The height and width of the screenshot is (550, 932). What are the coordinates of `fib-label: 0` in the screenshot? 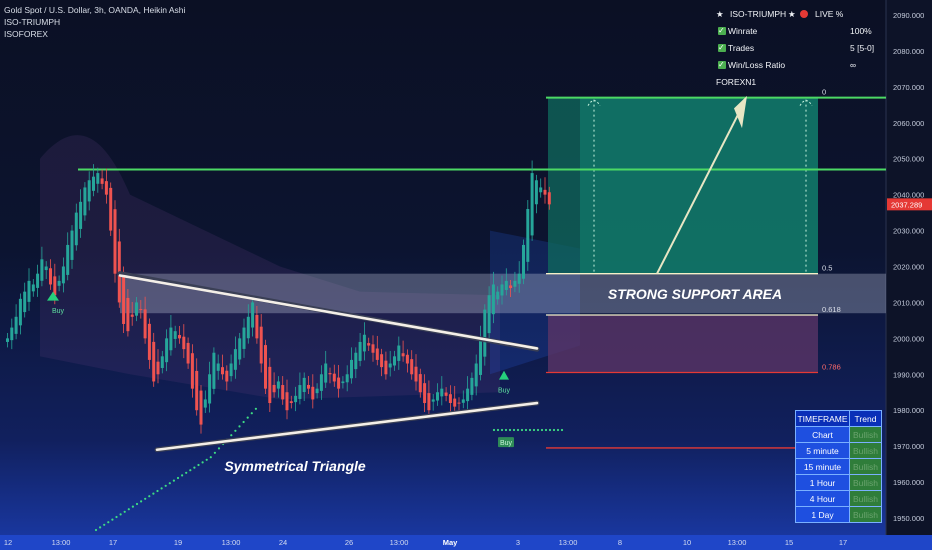 It's located at (824, 92).